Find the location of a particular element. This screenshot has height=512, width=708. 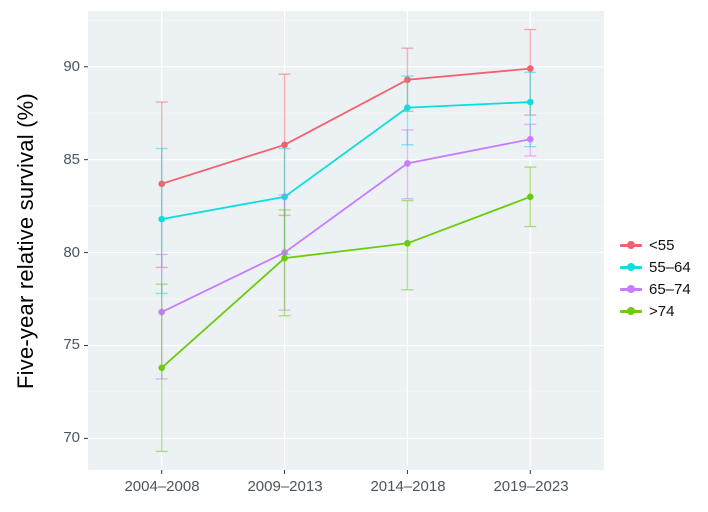

legend-item: 55–64 is located at coordinates (655, 267).